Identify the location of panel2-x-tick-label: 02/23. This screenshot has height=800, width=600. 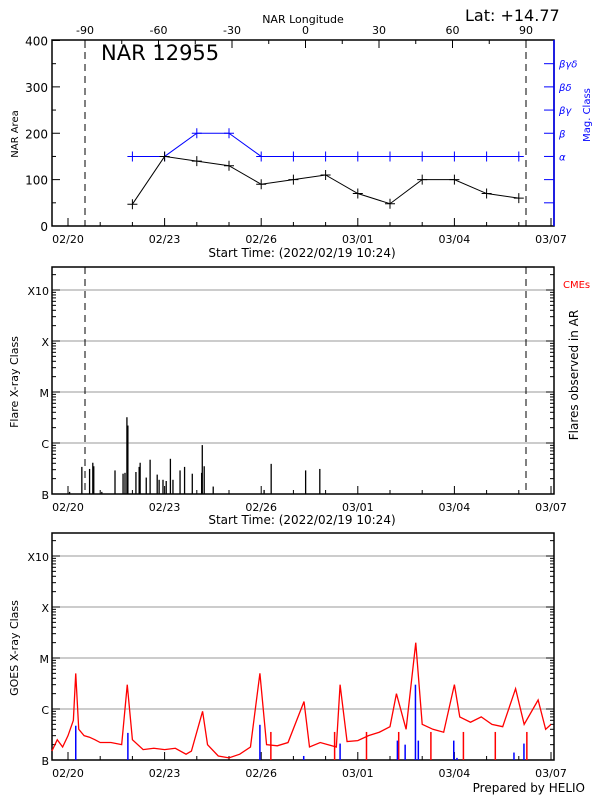
(165, 507).